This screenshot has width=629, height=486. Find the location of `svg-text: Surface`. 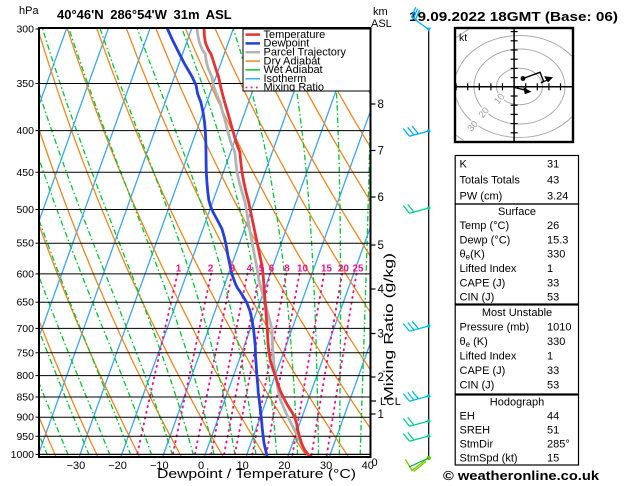

svg-text: Surface is located at coordinates (517, 212).